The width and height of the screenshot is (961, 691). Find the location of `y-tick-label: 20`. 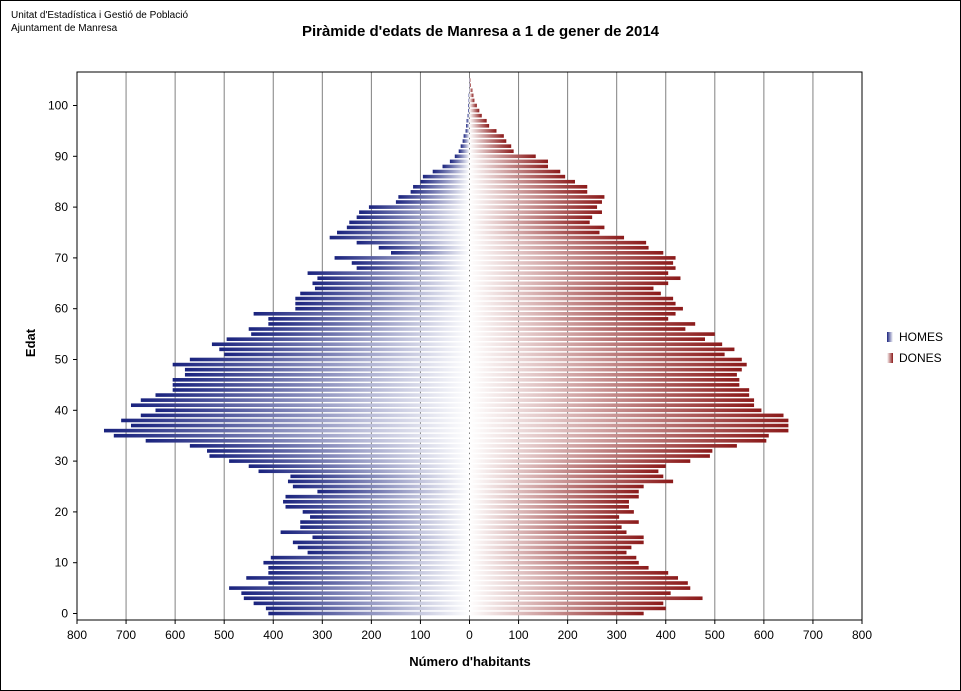

y-tick-label: 20 is located at coordinates (62, 512).